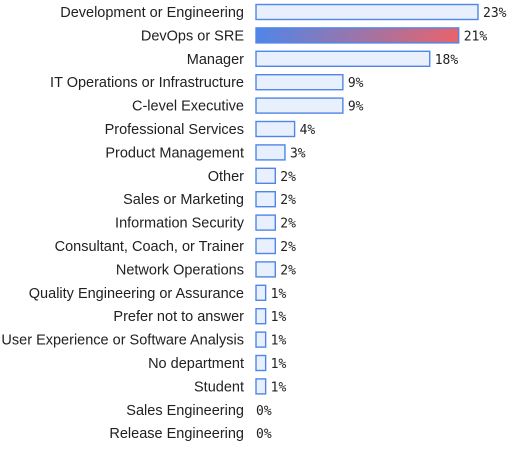 This screenshot has width=512, height=475. I want to click on value-label: 18%, so click(447, 60).